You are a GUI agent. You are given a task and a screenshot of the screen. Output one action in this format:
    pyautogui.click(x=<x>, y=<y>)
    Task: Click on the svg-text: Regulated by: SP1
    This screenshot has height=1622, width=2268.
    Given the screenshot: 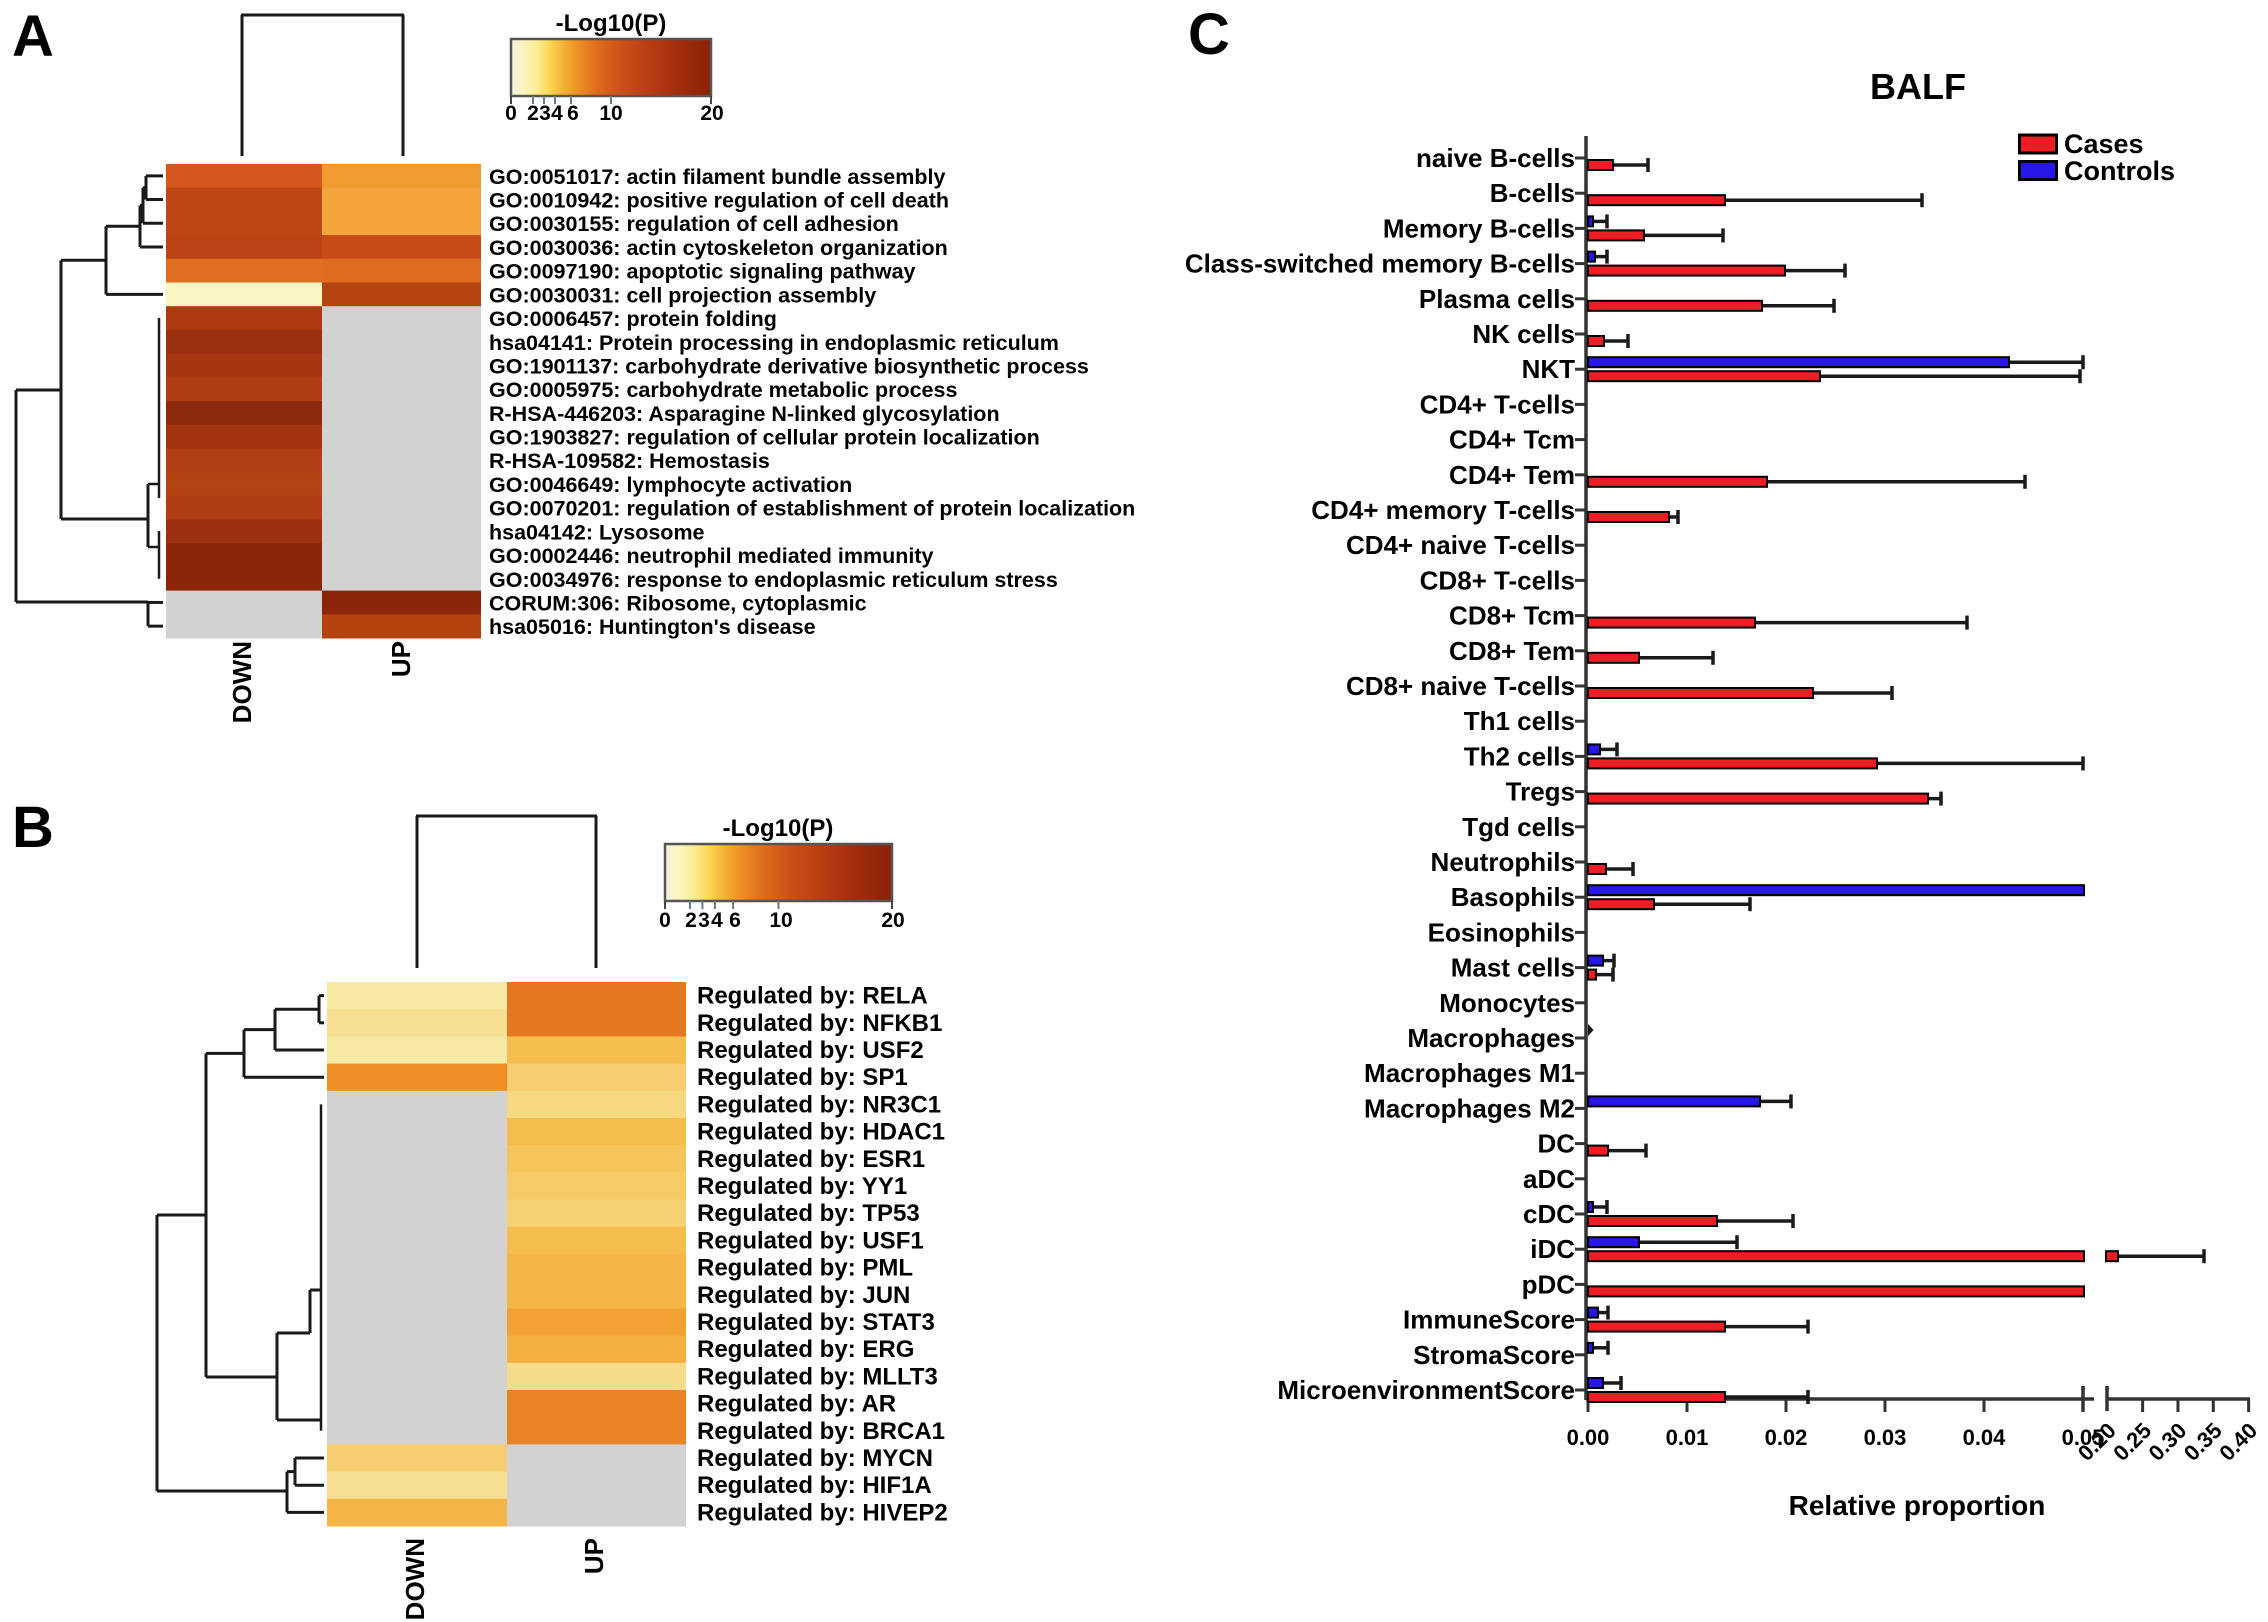 What is the action you would take?
    pyautogui.click(x=802, y=1077)
    